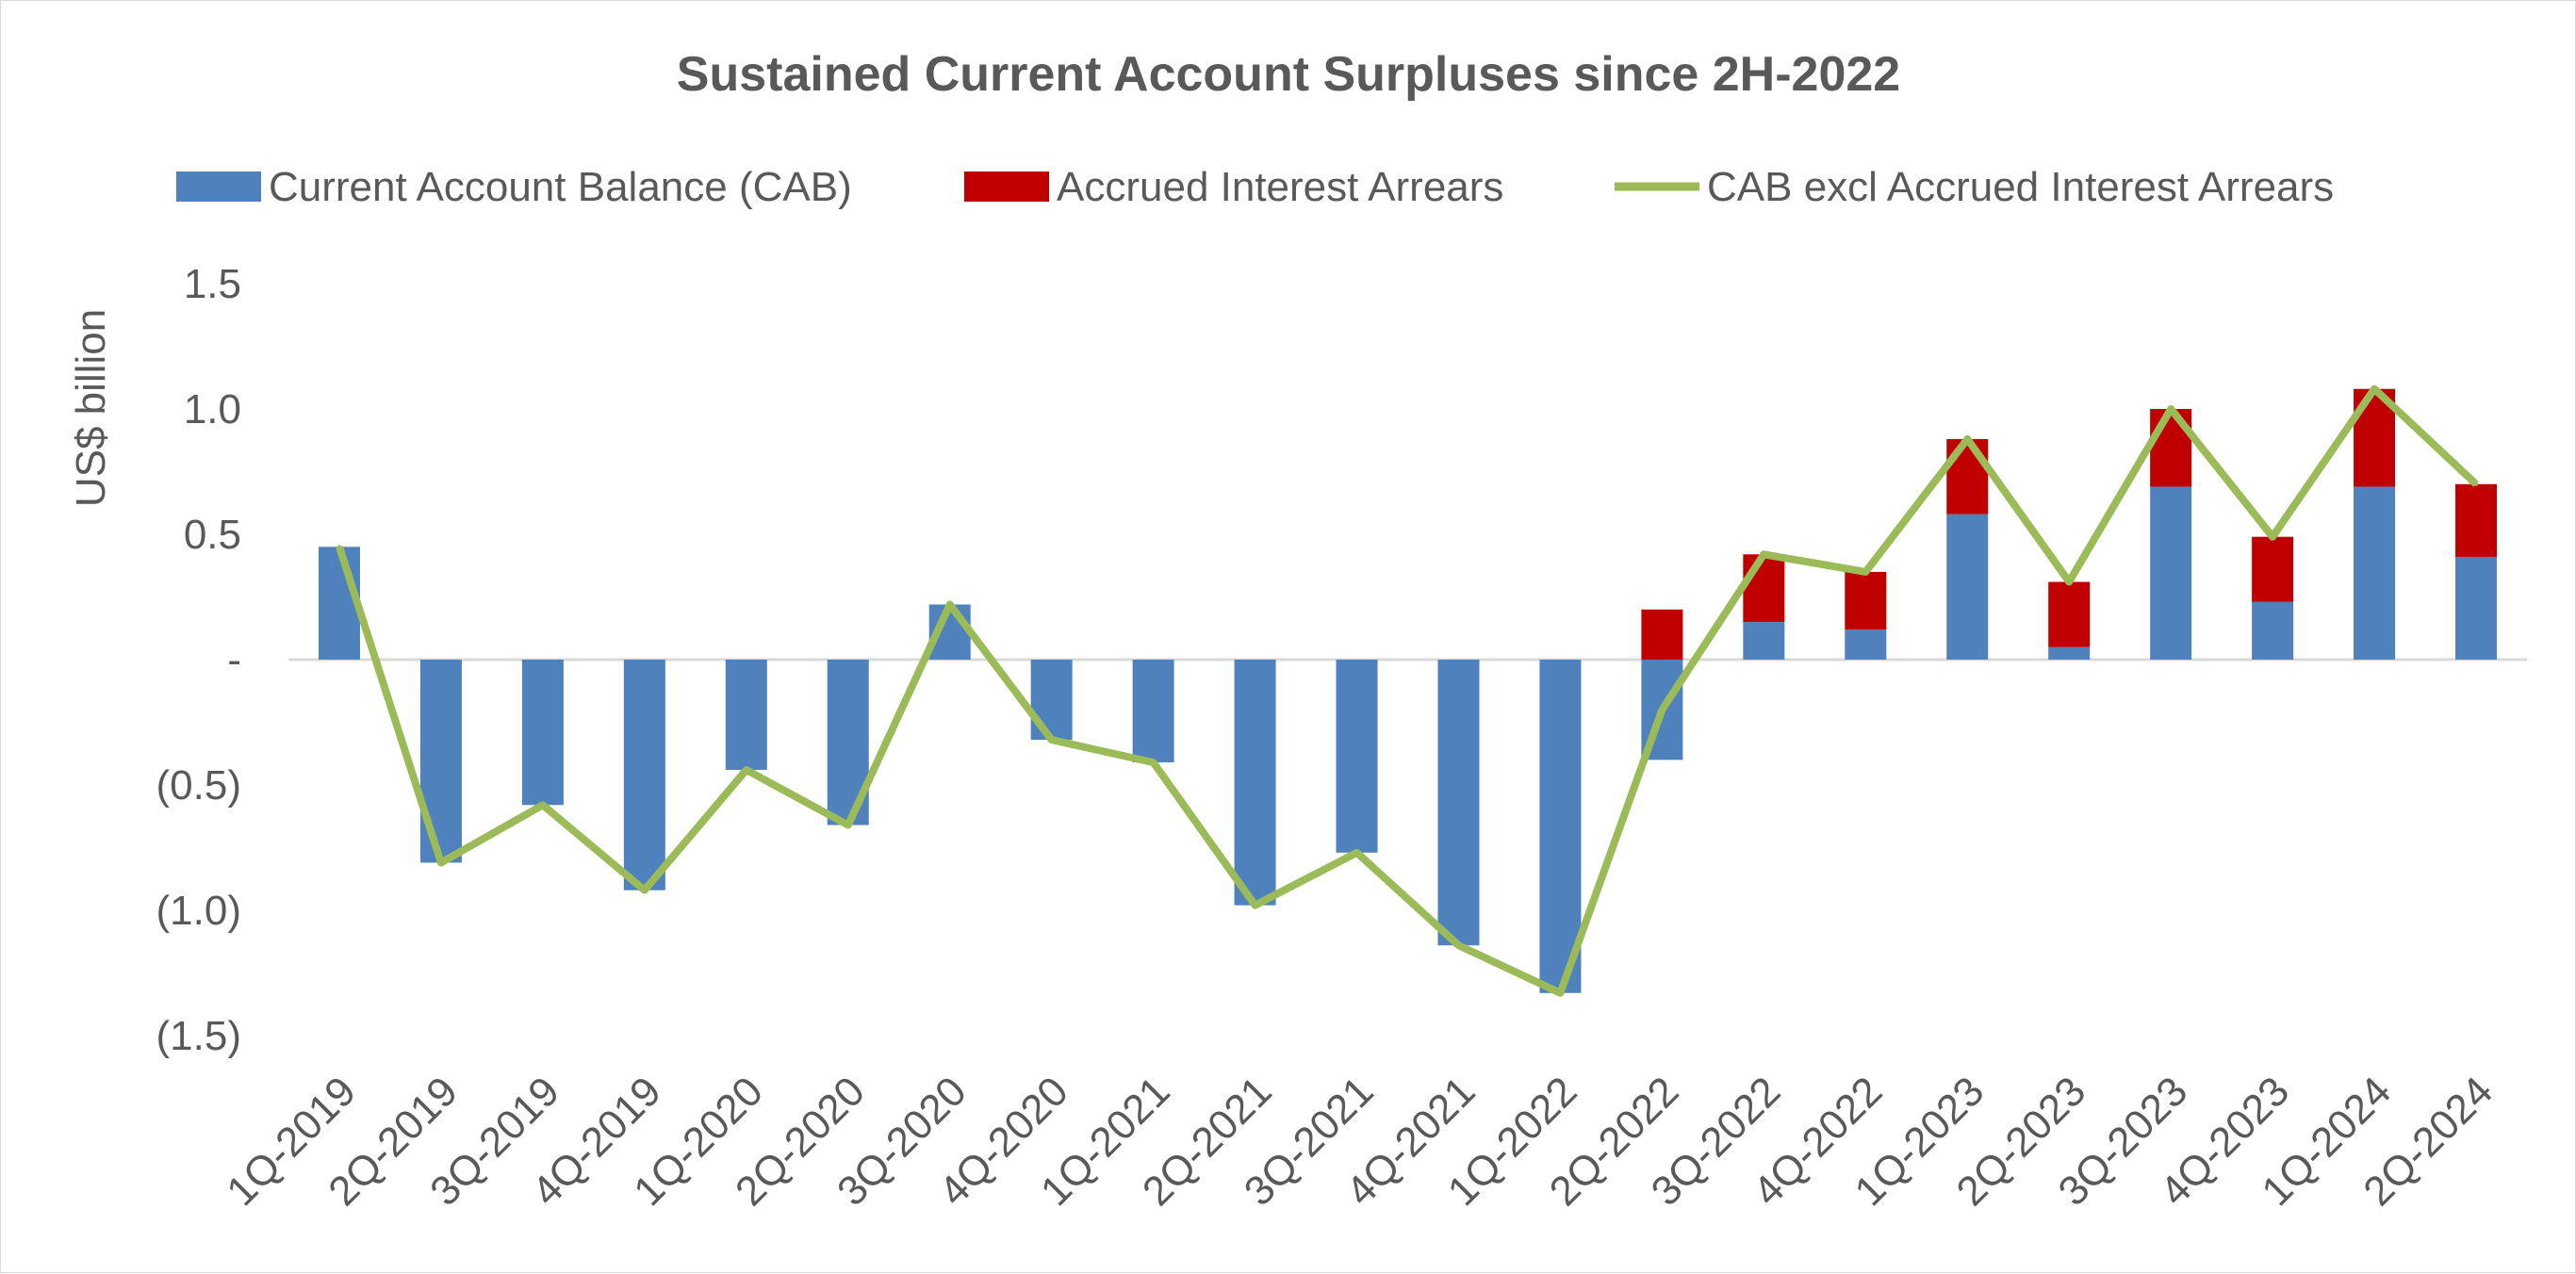 The height and width of the screenshot is (1274, 2576). I want to click on y-tick-label: (1.5), so click(198, 1036).